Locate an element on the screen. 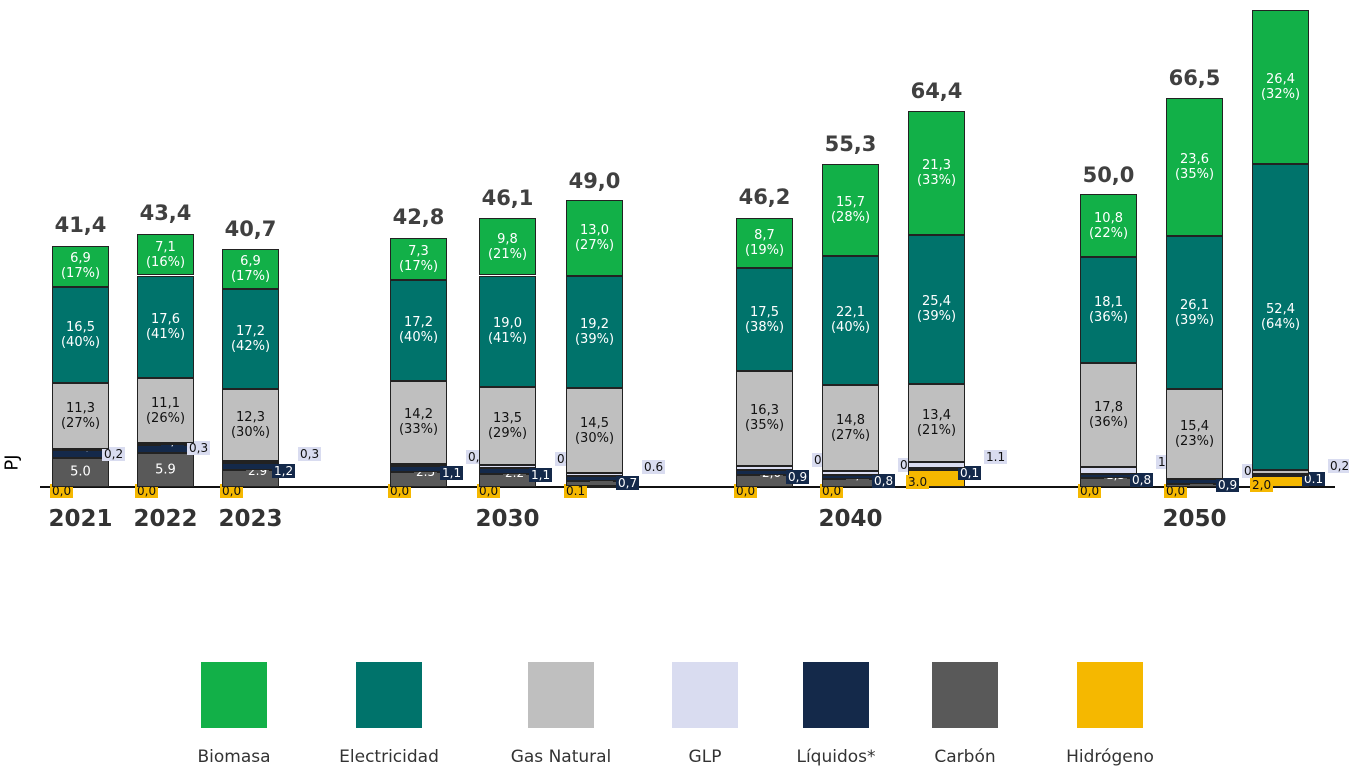  total-label: 42,8 is located at coordinates (418, 216).